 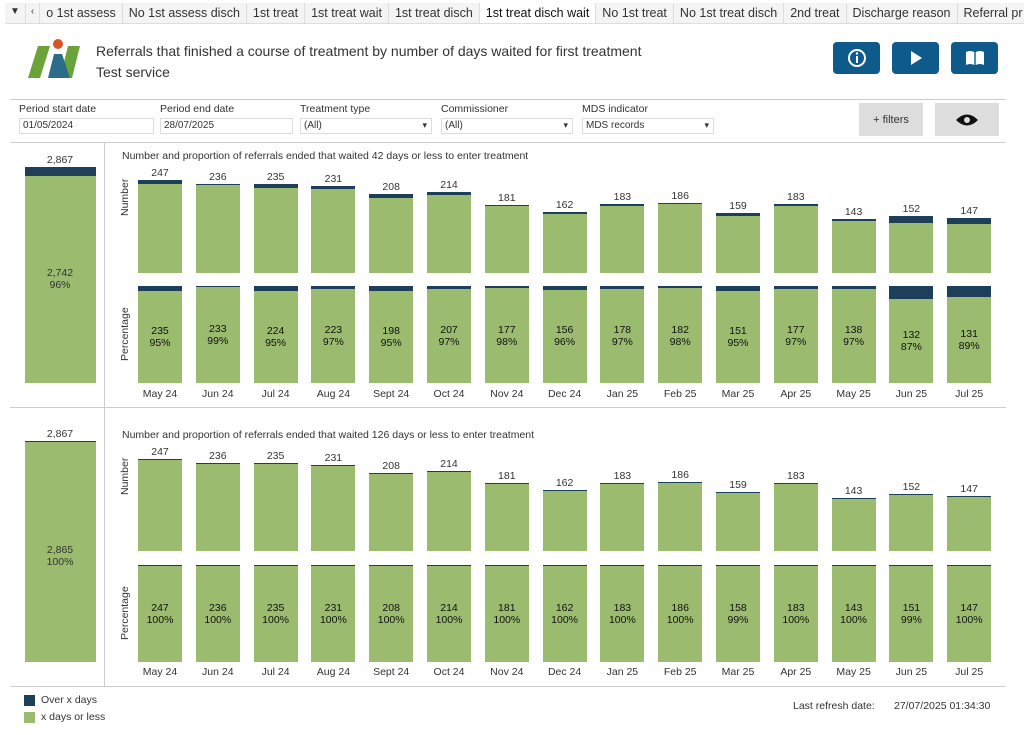 I want to click on summary-percent-label: 96%, so click(x=60, y=285).